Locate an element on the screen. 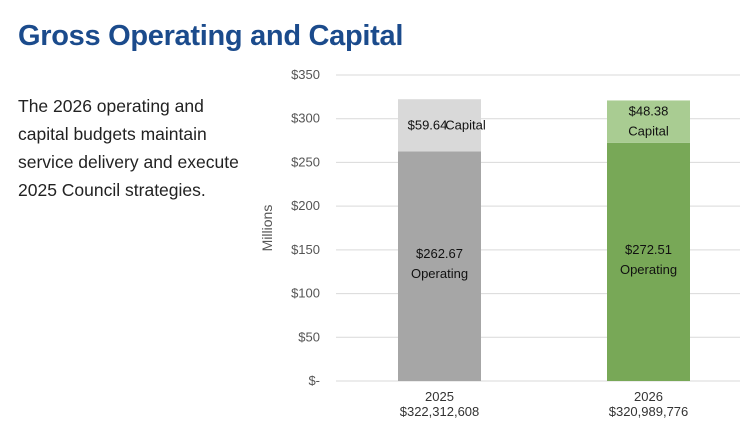 The image size is (740, 429). data-label-value: $262.67 is located at coordinates (439, 253).